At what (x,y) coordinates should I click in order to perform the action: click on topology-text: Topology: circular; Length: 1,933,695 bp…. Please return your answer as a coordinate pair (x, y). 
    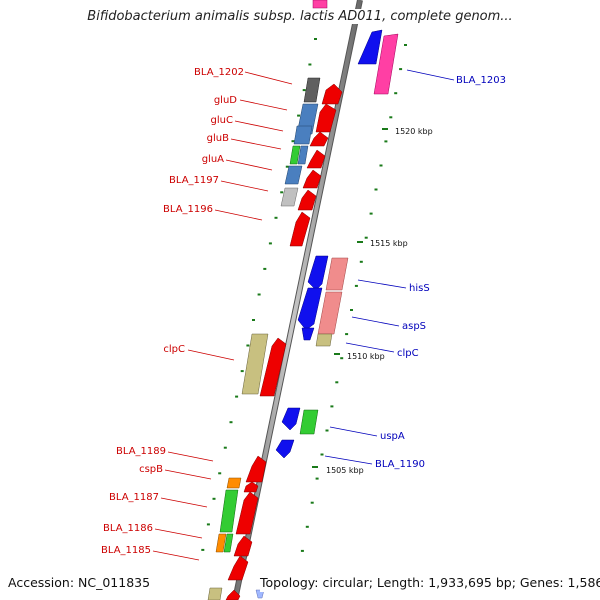
    Looking at the image, I should click on (430, 583).